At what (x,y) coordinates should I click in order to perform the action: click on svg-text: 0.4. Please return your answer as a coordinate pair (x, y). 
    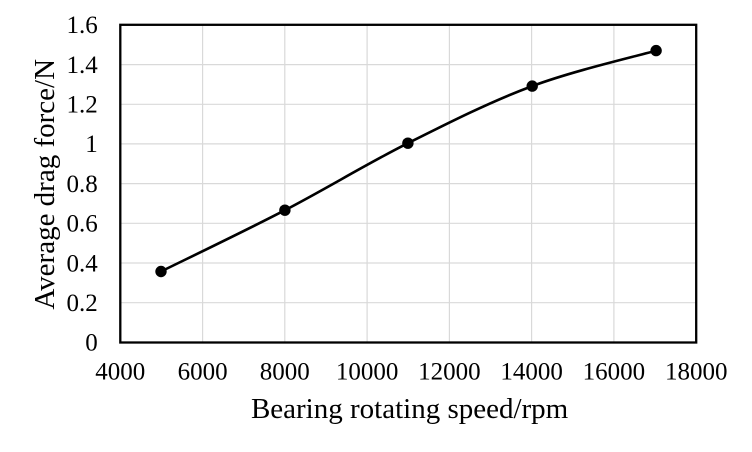
    Looking at the image, I should click on (83, 263).